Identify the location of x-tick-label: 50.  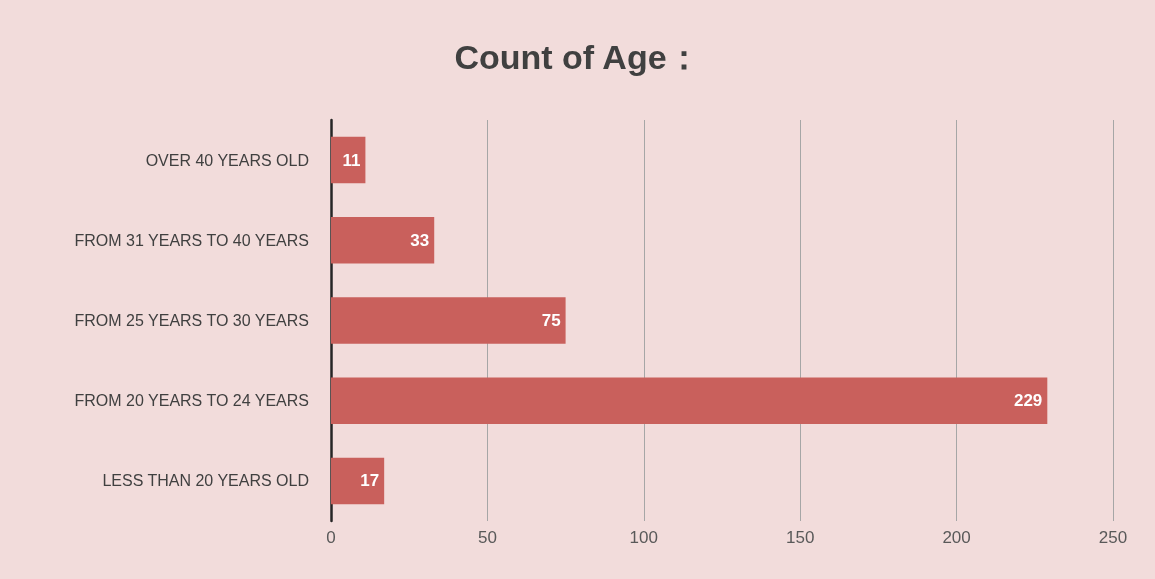
(487, 537).